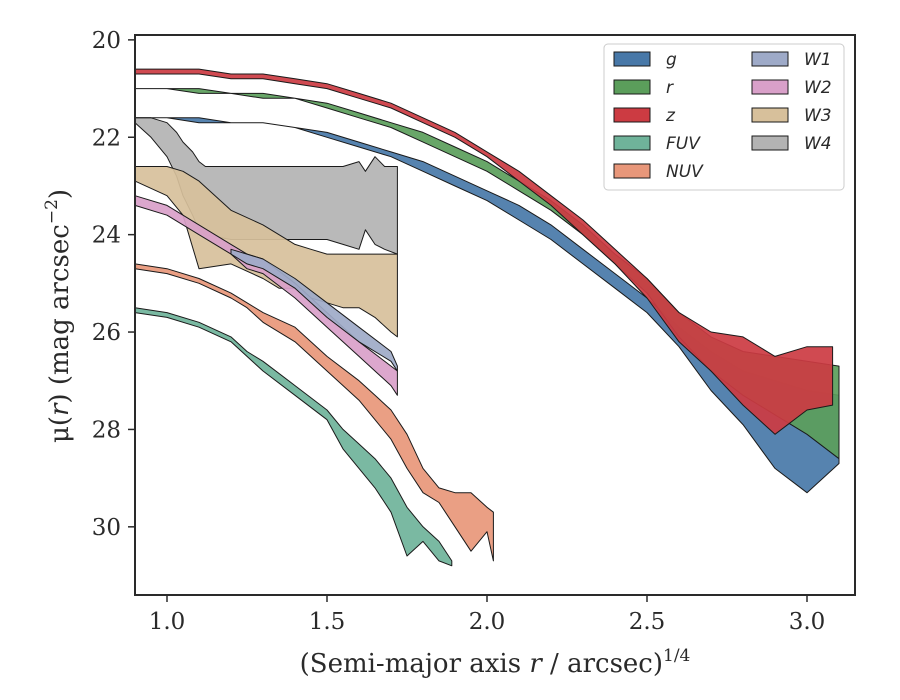 The height and width of the screenshot is (700, 900). What do you see at coordinates (770, 143) in the screenshot?
I see `legend-swatch-w4` at bounding box center [770, 143].